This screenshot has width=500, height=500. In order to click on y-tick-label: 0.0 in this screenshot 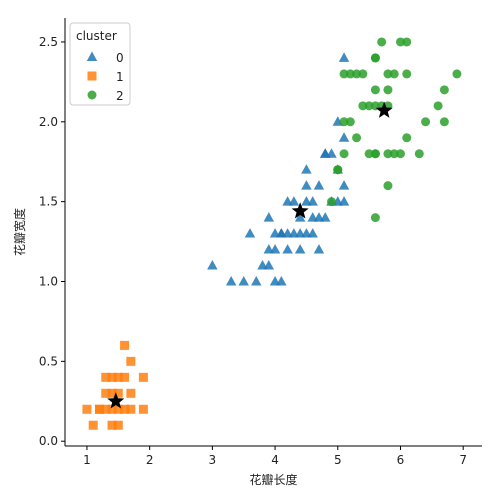, I will do `click(48, 441)`.